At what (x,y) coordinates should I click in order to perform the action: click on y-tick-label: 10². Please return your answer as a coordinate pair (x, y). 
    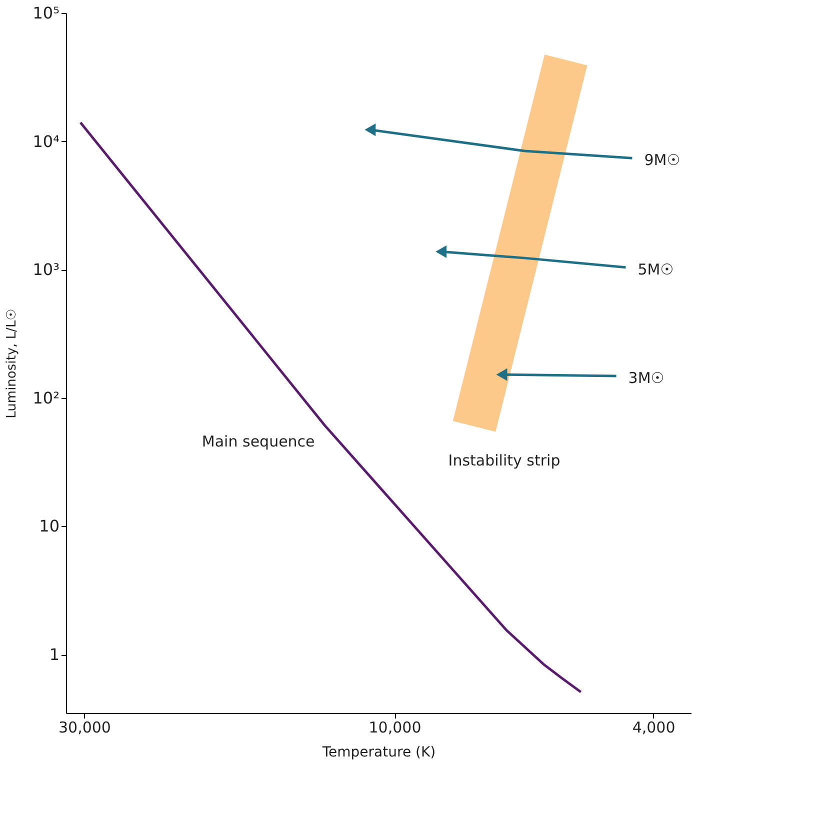
    Looking at the image, I should click on (46, 398).